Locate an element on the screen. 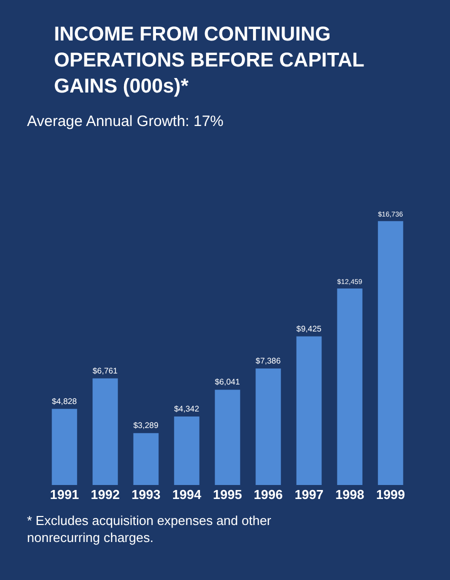  chart-subtitle: Average Annual Growth: 17% is located at coordinates (125, 121).